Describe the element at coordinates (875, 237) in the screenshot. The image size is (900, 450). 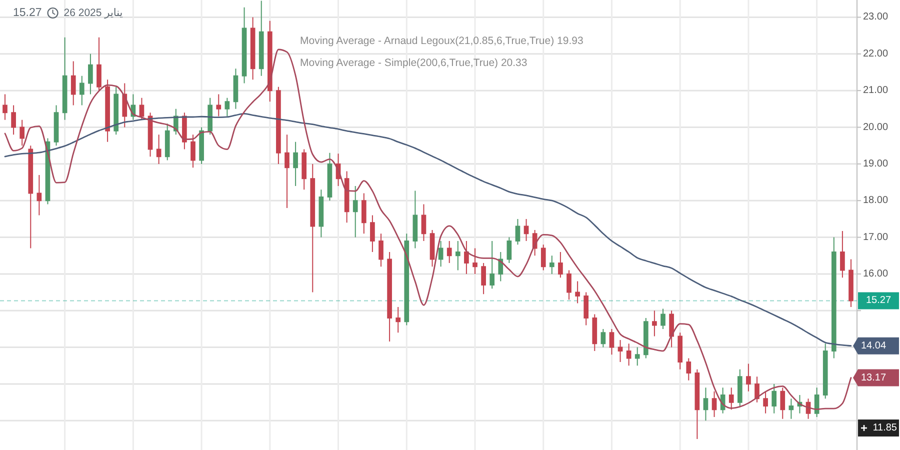
I see `y-tick-label: 17.00` at that location.